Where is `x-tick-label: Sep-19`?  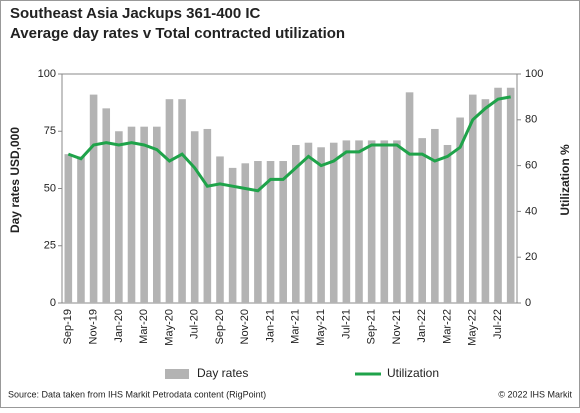
x-tick-label: Sep-19 is located at coordinates (68, 326).